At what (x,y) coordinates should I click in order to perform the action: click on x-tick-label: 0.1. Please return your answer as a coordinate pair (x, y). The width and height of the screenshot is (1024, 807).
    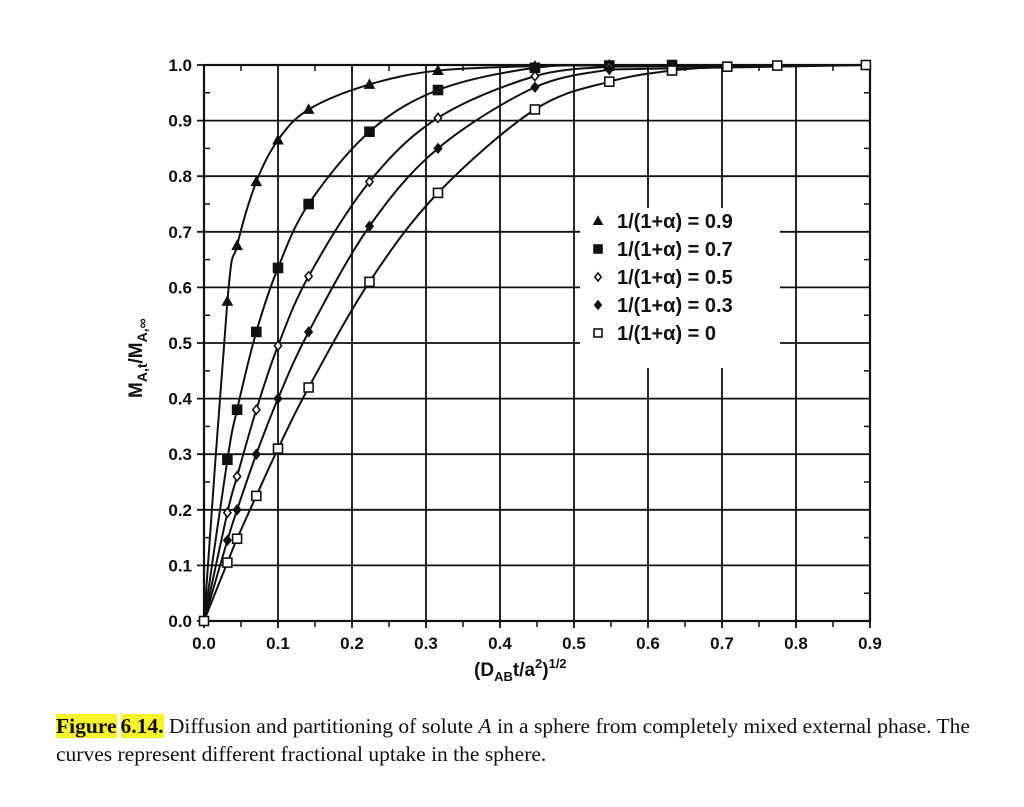
    Looking at the image, I should click on (278, 643).